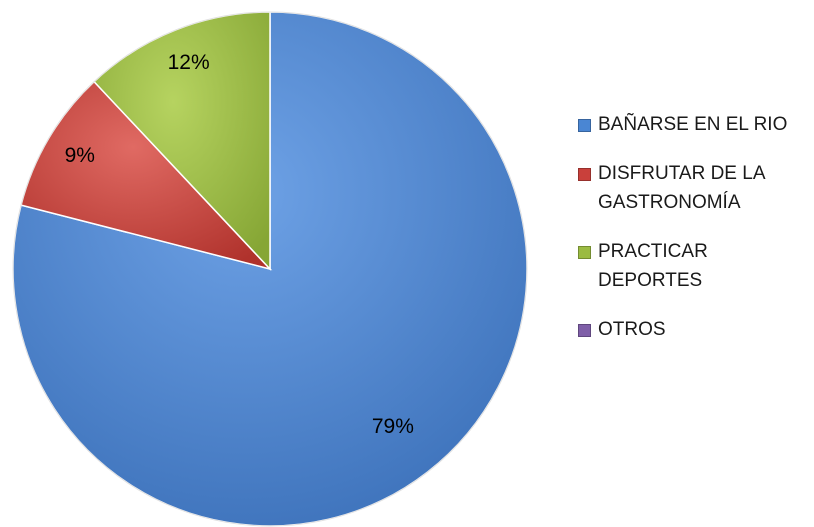 The image size is (814, 527). I want to click on legend-swatch-otros, so click(584, 330).